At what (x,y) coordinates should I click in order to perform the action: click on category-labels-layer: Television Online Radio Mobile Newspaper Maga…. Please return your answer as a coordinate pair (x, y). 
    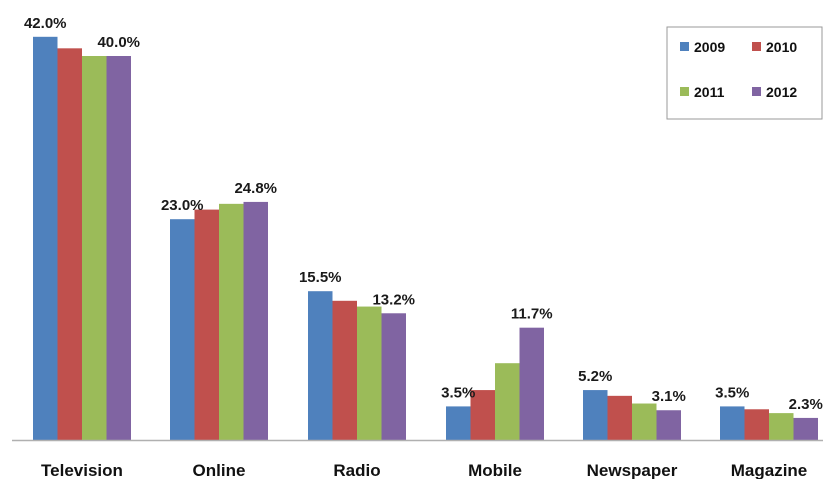
    Looking at the image, I should click on (424, 470).